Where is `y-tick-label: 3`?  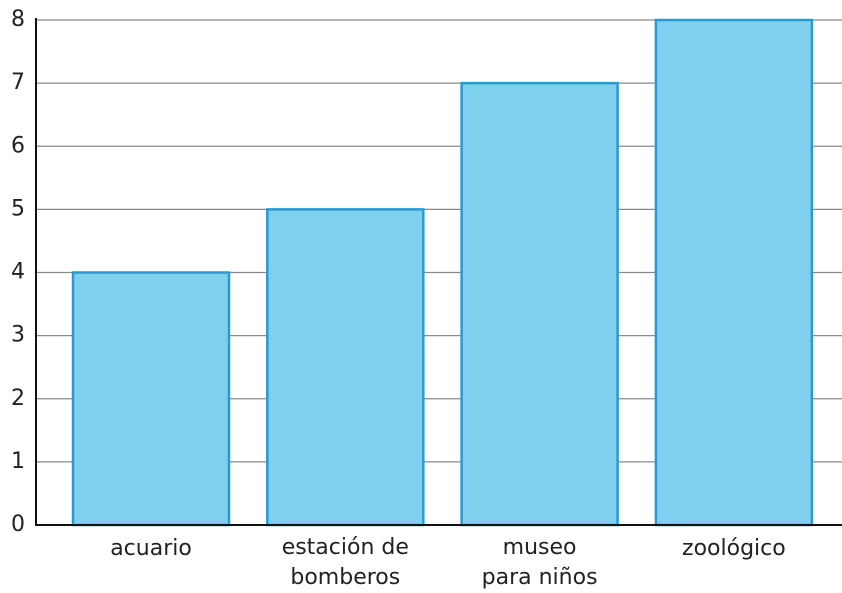 y-tick-label: 3 is located at coordinates (18, 335).